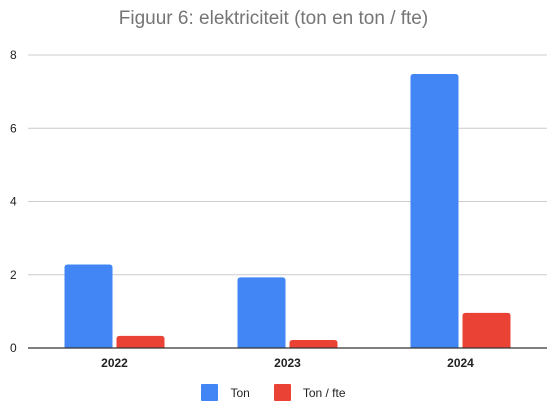 The height and width of the screenshot is (401, 547). What do you see at coordinates (240, 392) in the screenshot?
I see `legend-label-ton: Ton` at bounding box center [240, 392].